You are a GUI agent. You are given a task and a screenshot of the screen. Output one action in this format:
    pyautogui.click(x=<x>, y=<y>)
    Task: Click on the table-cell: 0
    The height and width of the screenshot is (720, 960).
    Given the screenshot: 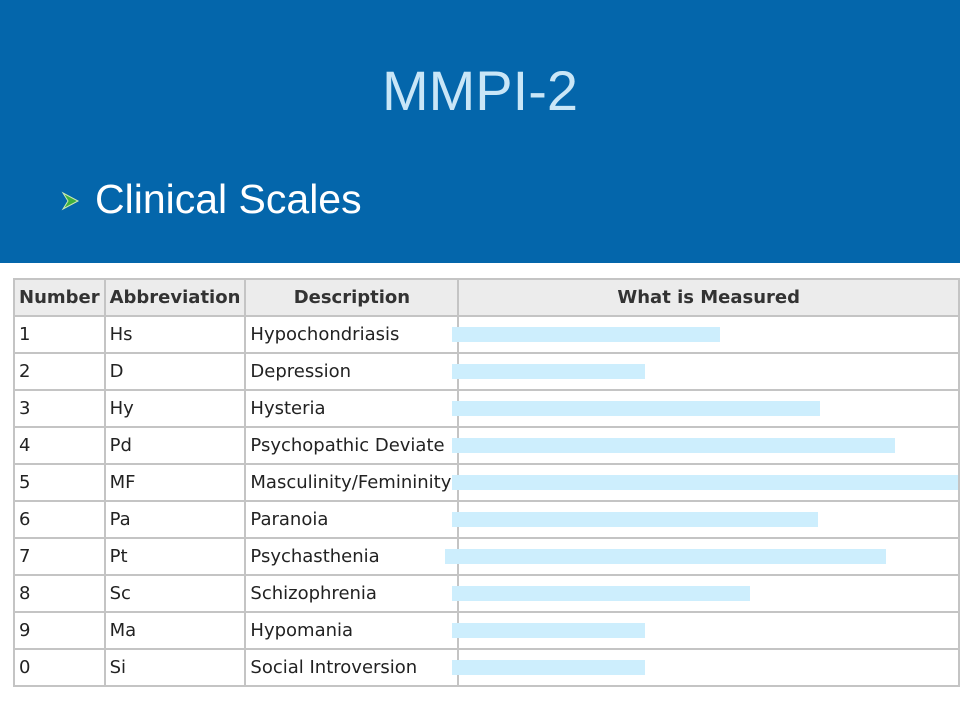 What is the action you would take?
    pyautogui.click(x=59, y=667)
    